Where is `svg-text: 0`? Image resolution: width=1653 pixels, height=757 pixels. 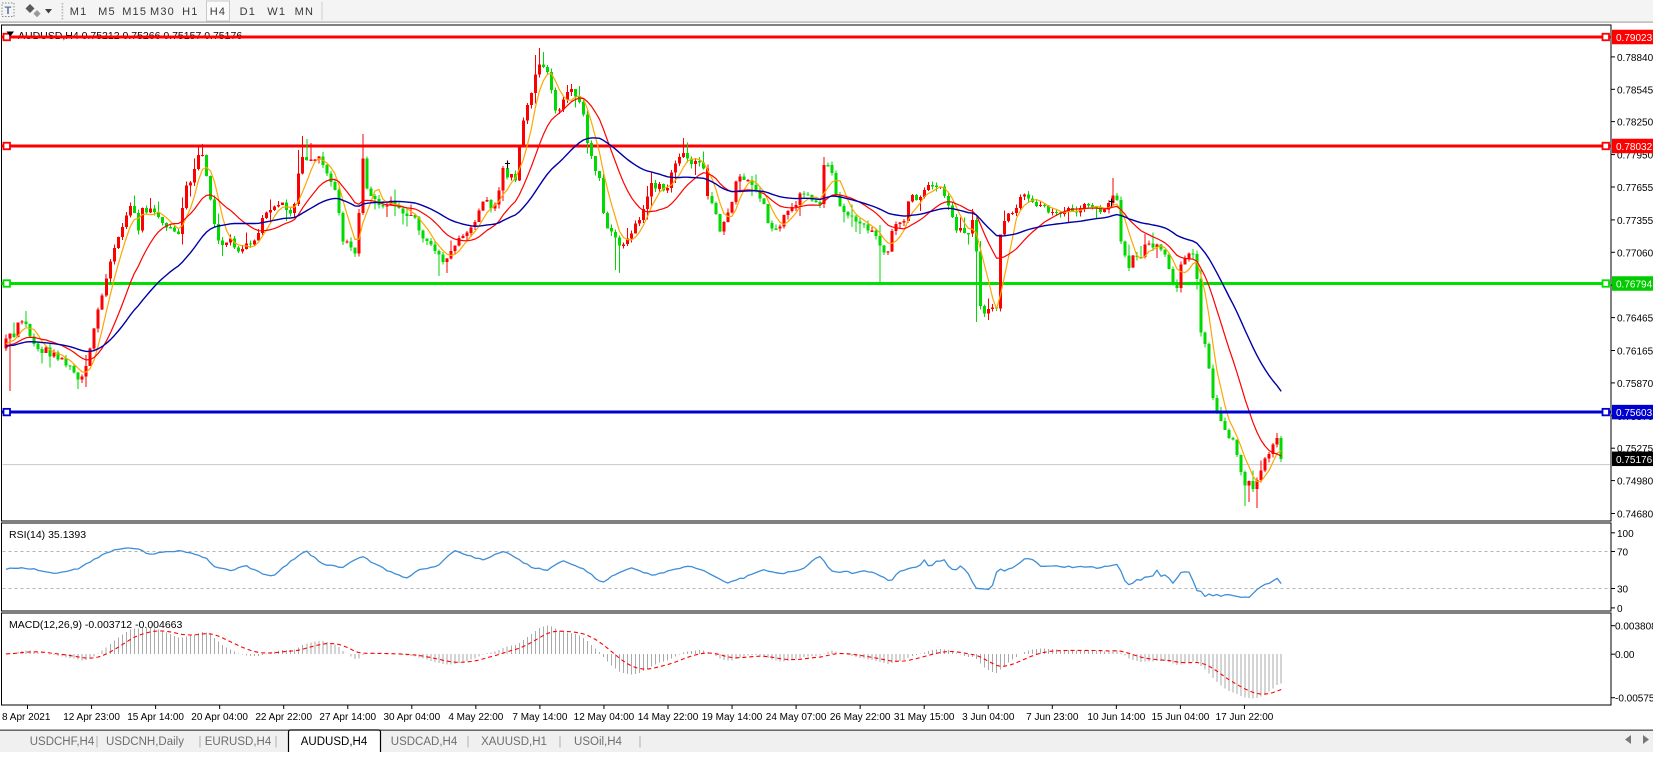 svg-text: 0 is located at coordinates (1620, 609).